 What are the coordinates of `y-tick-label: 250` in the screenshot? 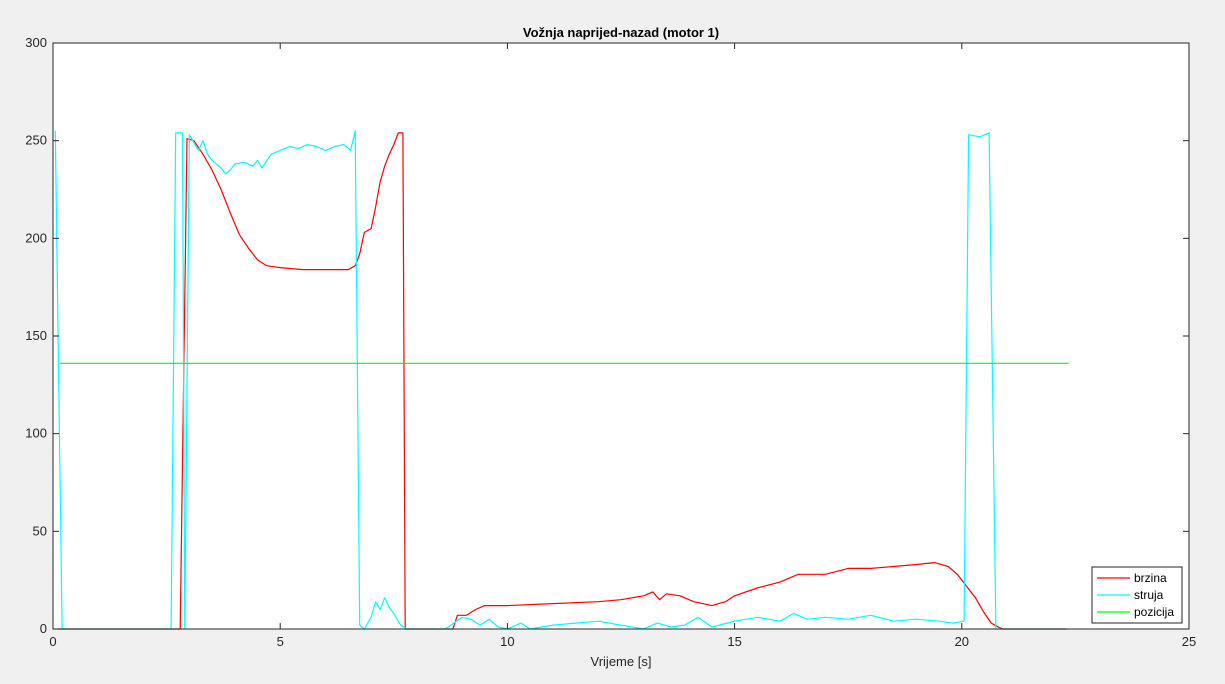 It's located at (36, 140).